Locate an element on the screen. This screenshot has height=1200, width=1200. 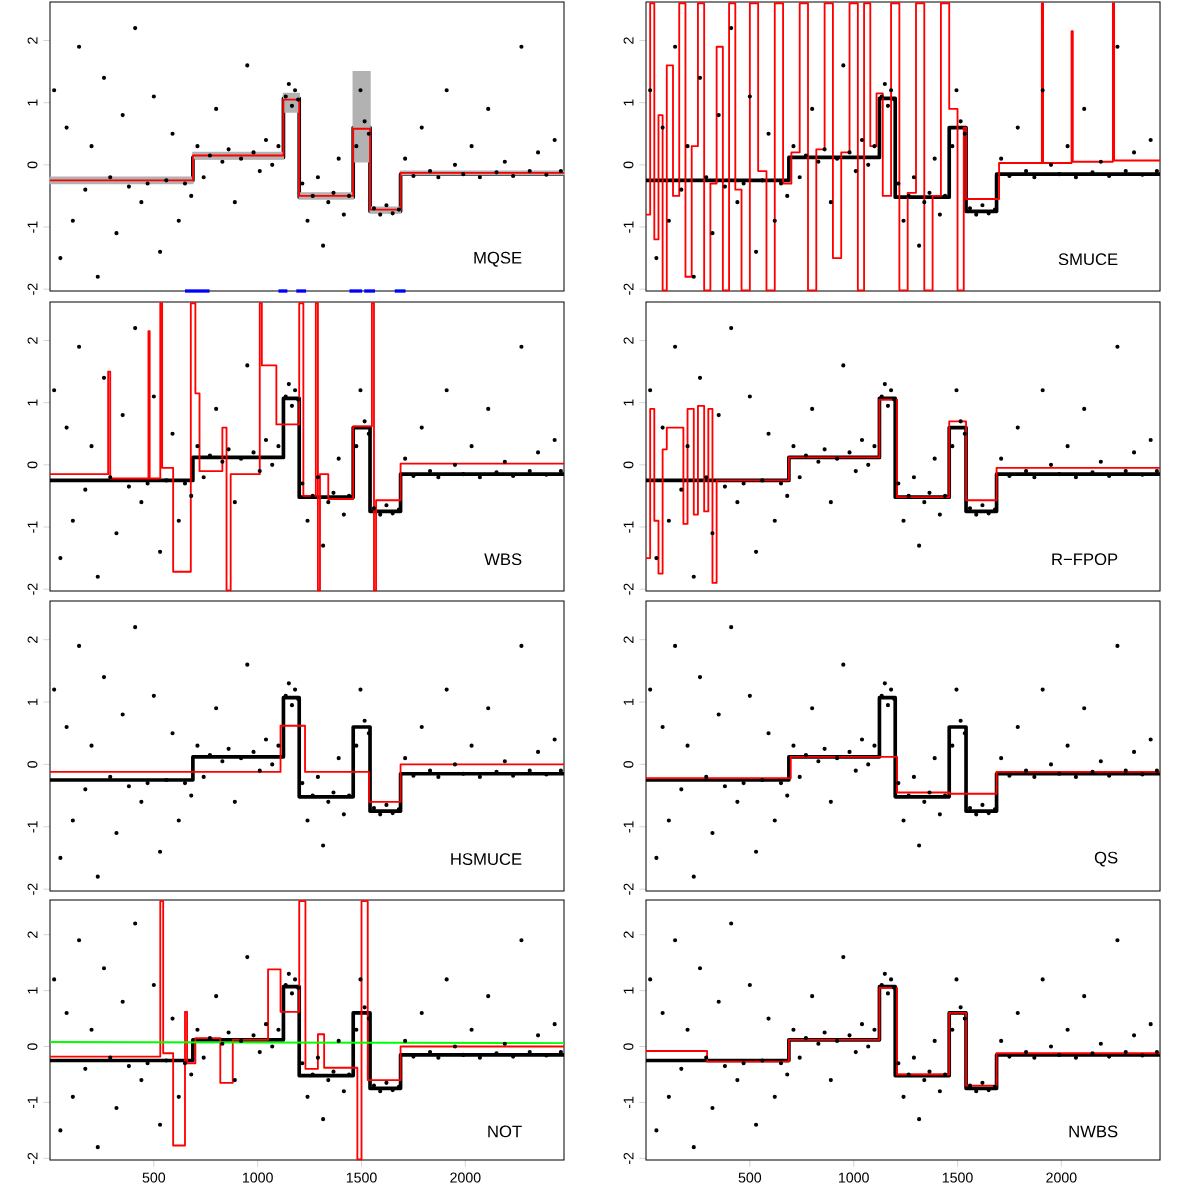
annotation: QS is located at coordinates (1106, 859).